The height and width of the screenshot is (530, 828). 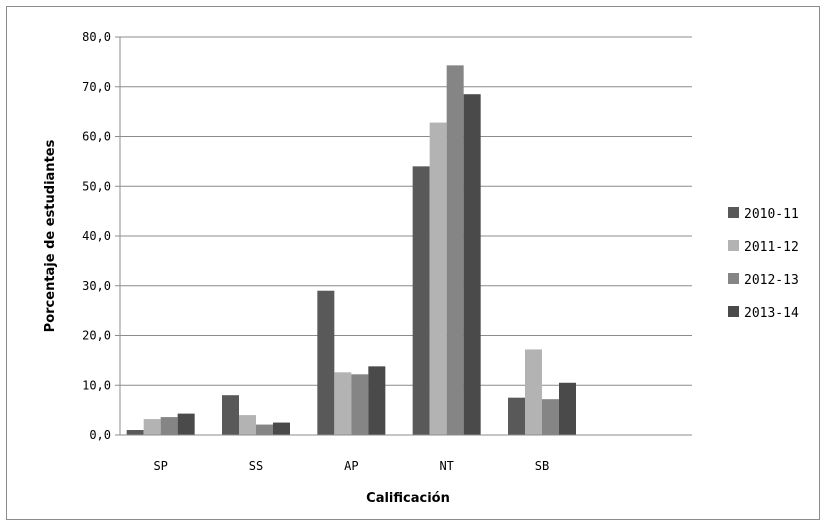 I want to click on y-tick-label: 30,0, so click(x=96, y=286).